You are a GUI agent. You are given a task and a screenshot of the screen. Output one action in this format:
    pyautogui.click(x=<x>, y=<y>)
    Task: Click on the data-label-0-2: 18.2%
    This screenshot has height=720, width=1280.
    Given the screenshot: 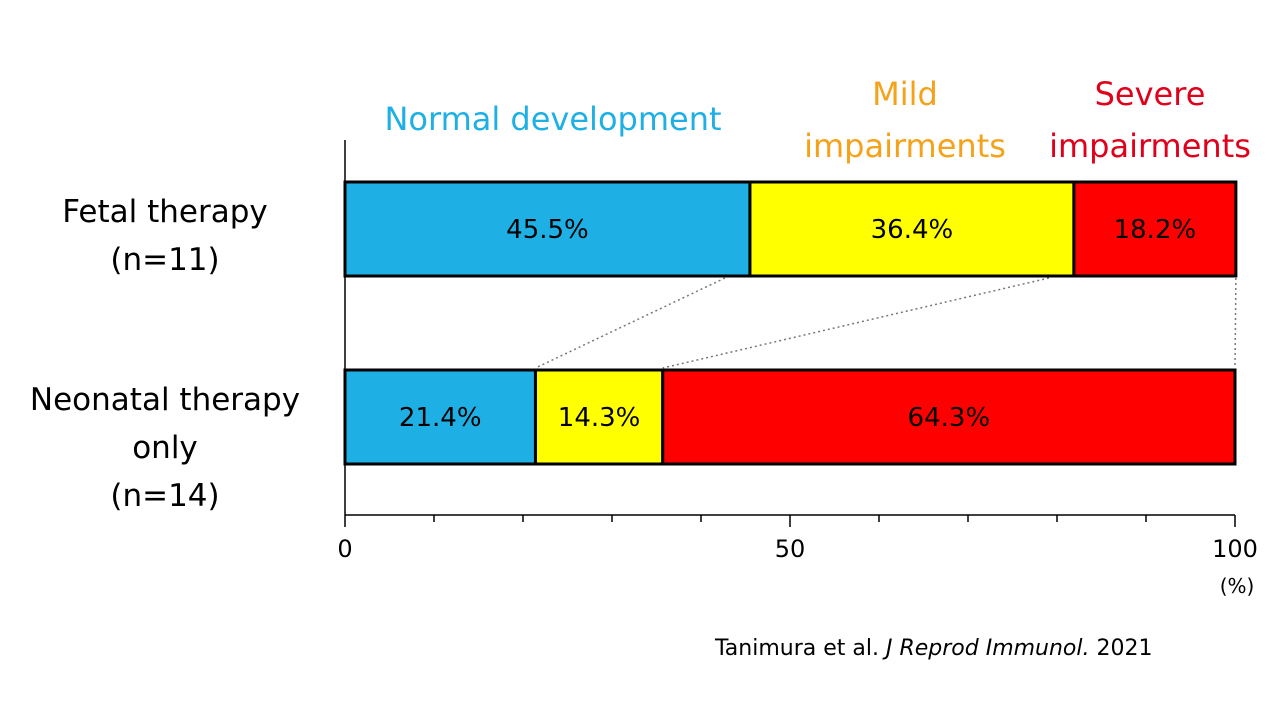 What is the action you would take?
    pyautogui.click(x=1155, y=230)
    